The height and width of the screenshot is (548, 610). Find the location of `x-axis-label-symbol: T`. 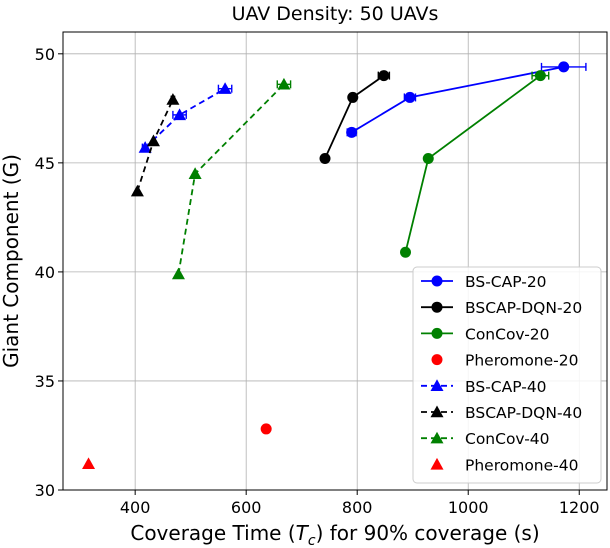

x-axis-label-symbol: T is located at coordinates (303, 533).